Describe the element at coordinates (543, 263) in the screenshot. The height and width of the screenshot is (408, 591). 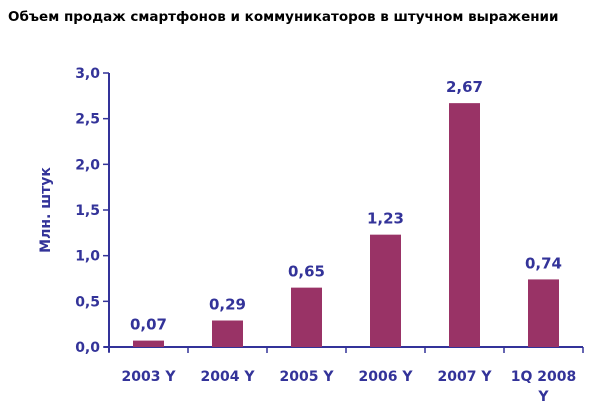
I see `data-label: 0,74` at that location.